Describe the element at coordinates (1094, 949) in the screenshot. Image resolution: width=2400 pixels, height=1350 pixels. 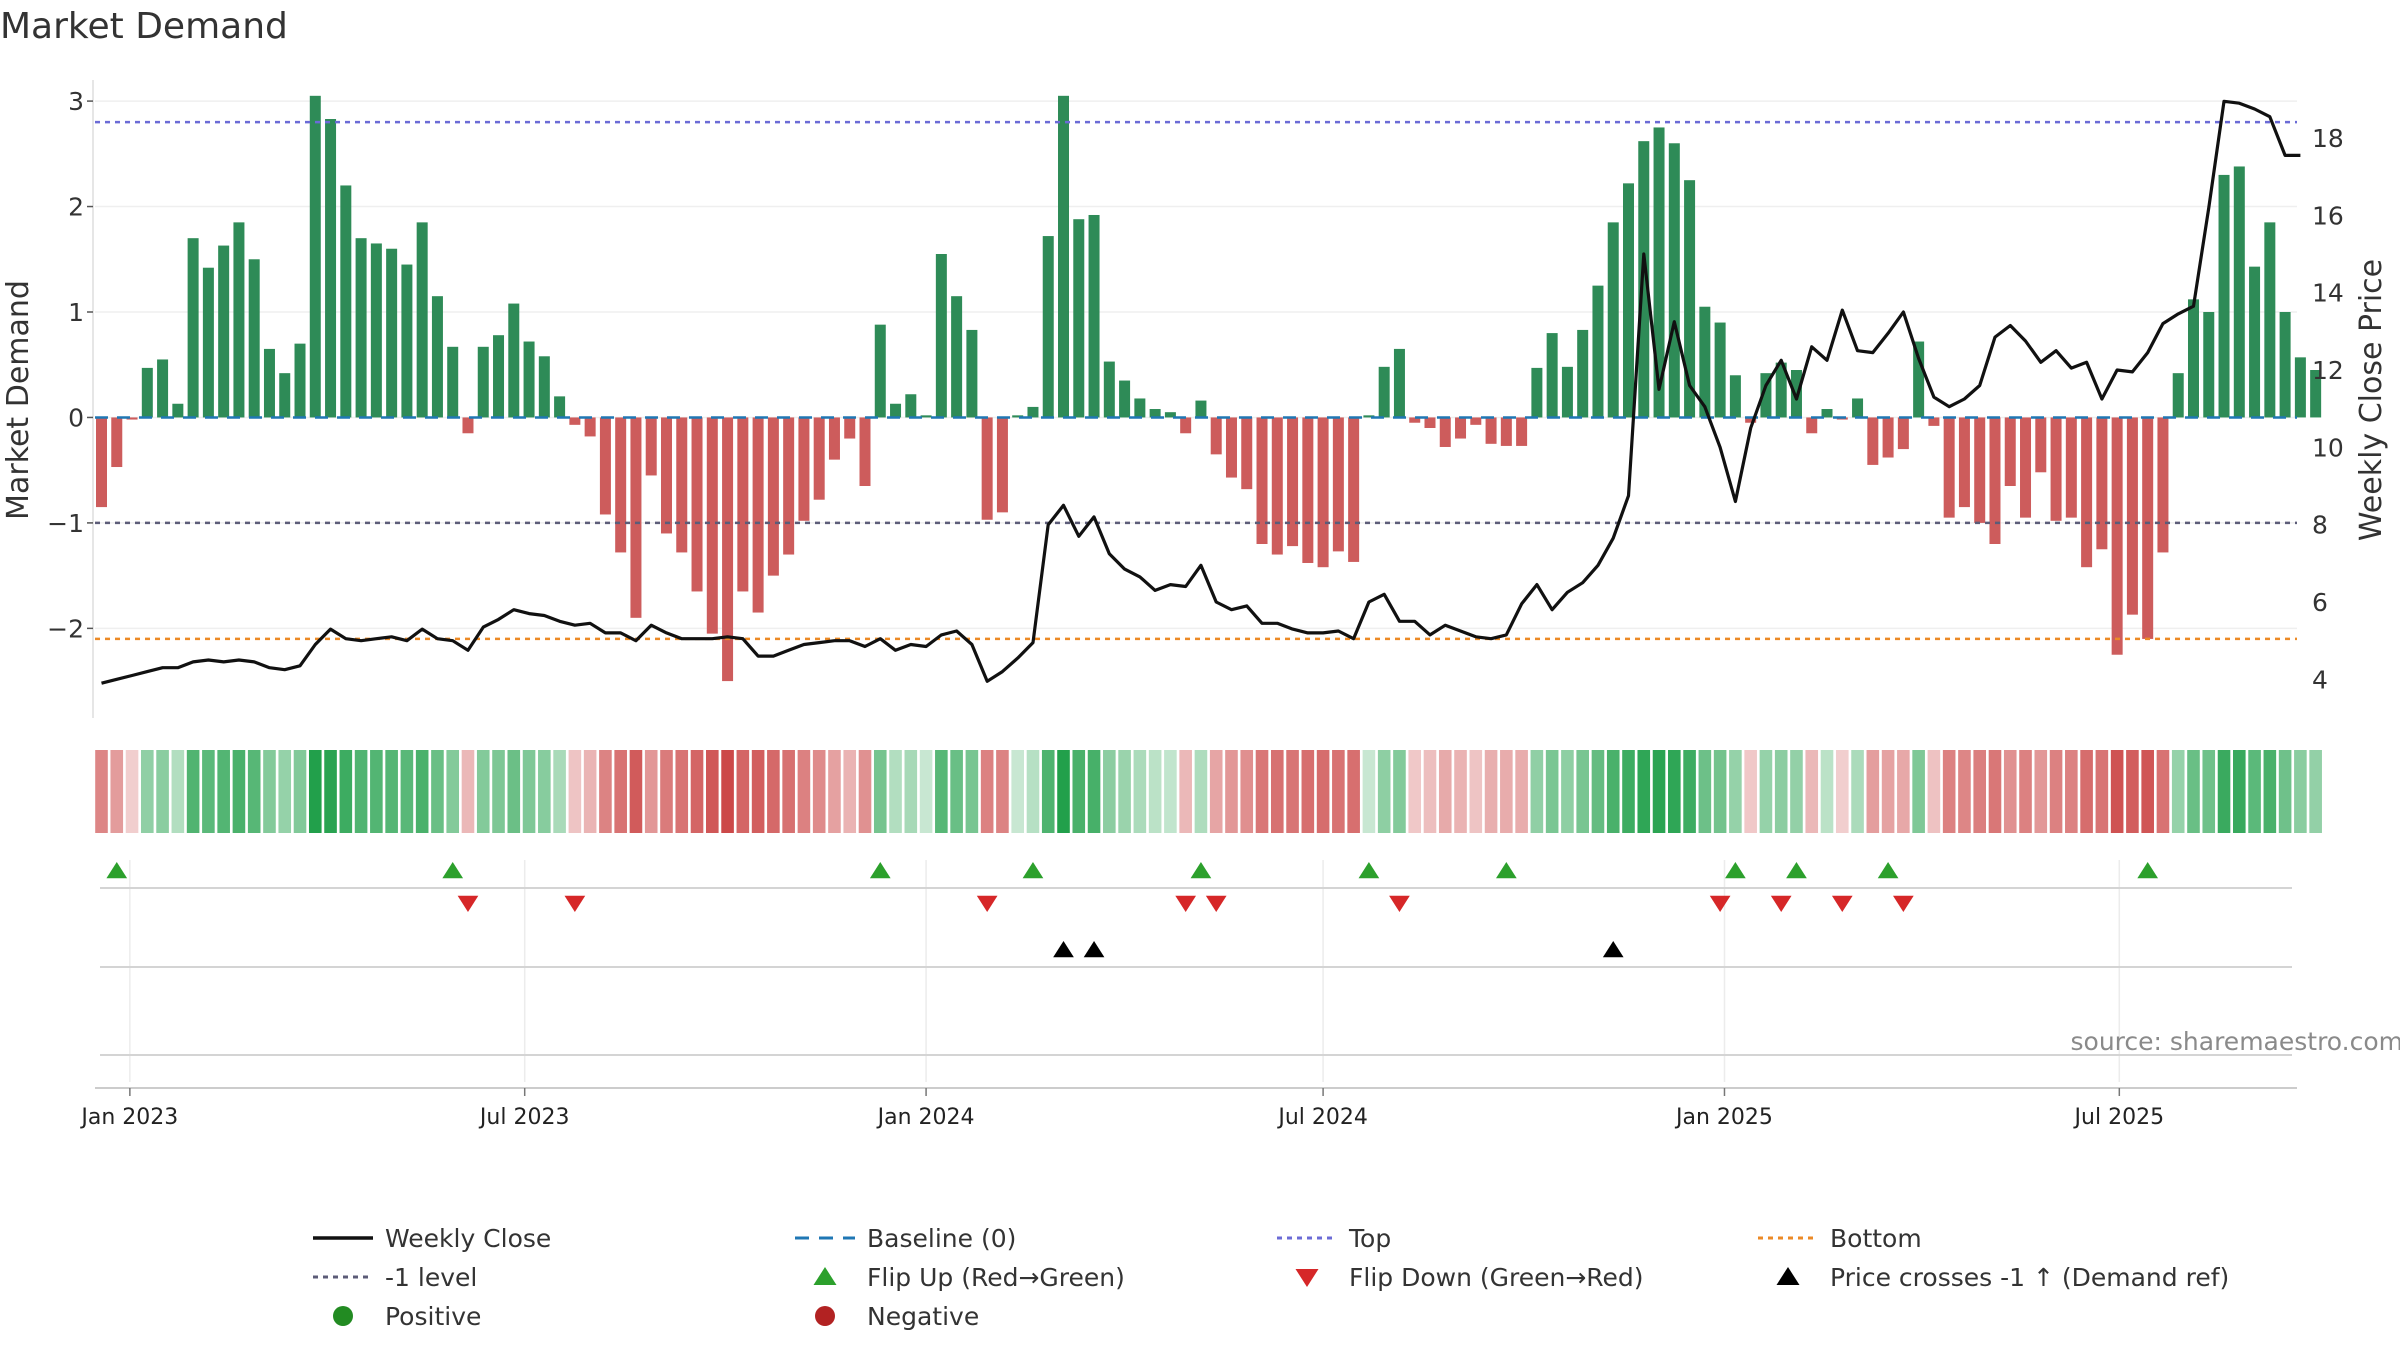
I see `price-cross-marker` at that location.